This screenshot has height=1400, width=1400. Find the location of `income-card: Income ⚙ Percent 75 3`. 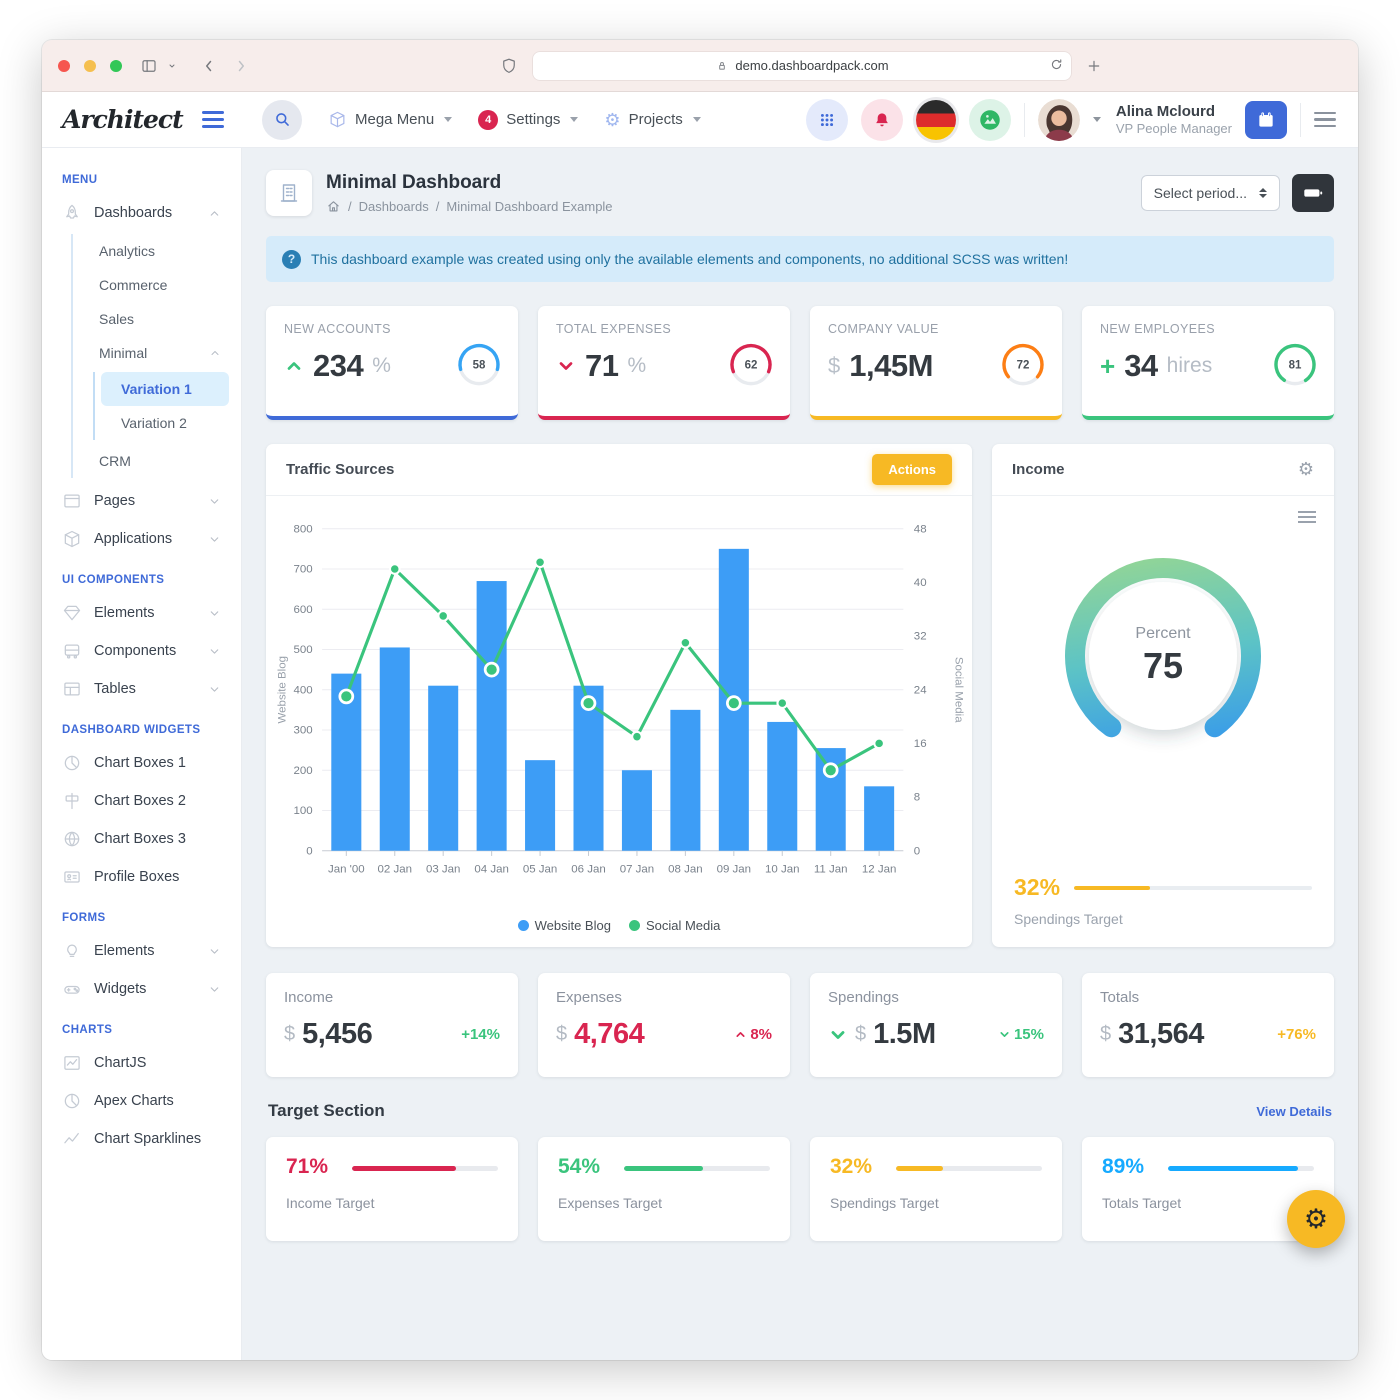

income-card: Income ⚙ Percent 75 3 is located at coordinates (1163, 696).